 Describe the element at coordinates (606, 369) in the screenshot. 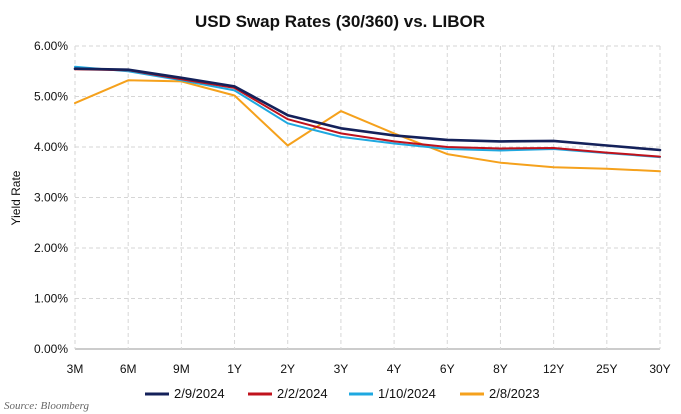

I see `x-tick-label: 25Y` at that location.